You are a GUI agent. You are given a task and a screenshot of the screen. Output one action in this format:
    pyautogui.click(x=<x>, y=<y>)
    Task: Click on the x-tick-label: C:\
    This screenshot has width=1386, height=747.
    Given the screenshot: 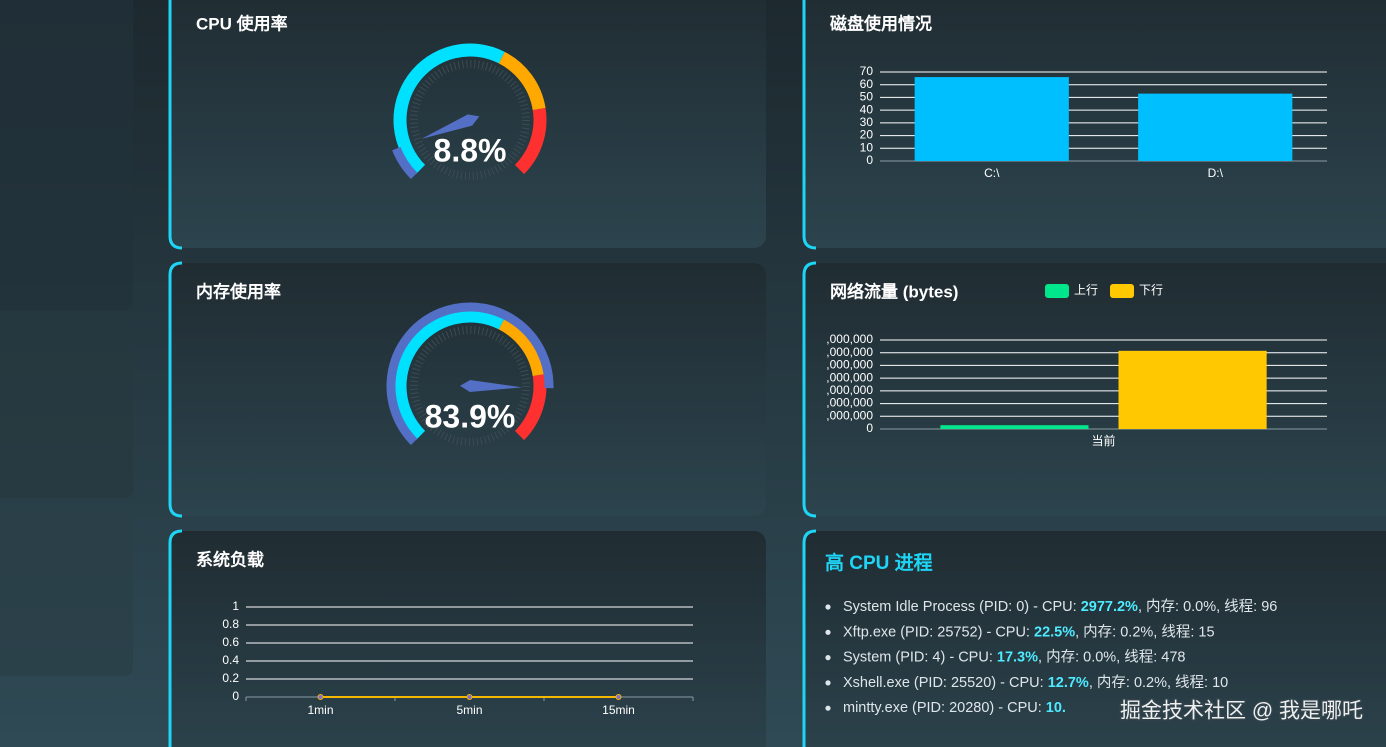 What is the action you would take?
    pyautogui.click(x=992, y=173)
    